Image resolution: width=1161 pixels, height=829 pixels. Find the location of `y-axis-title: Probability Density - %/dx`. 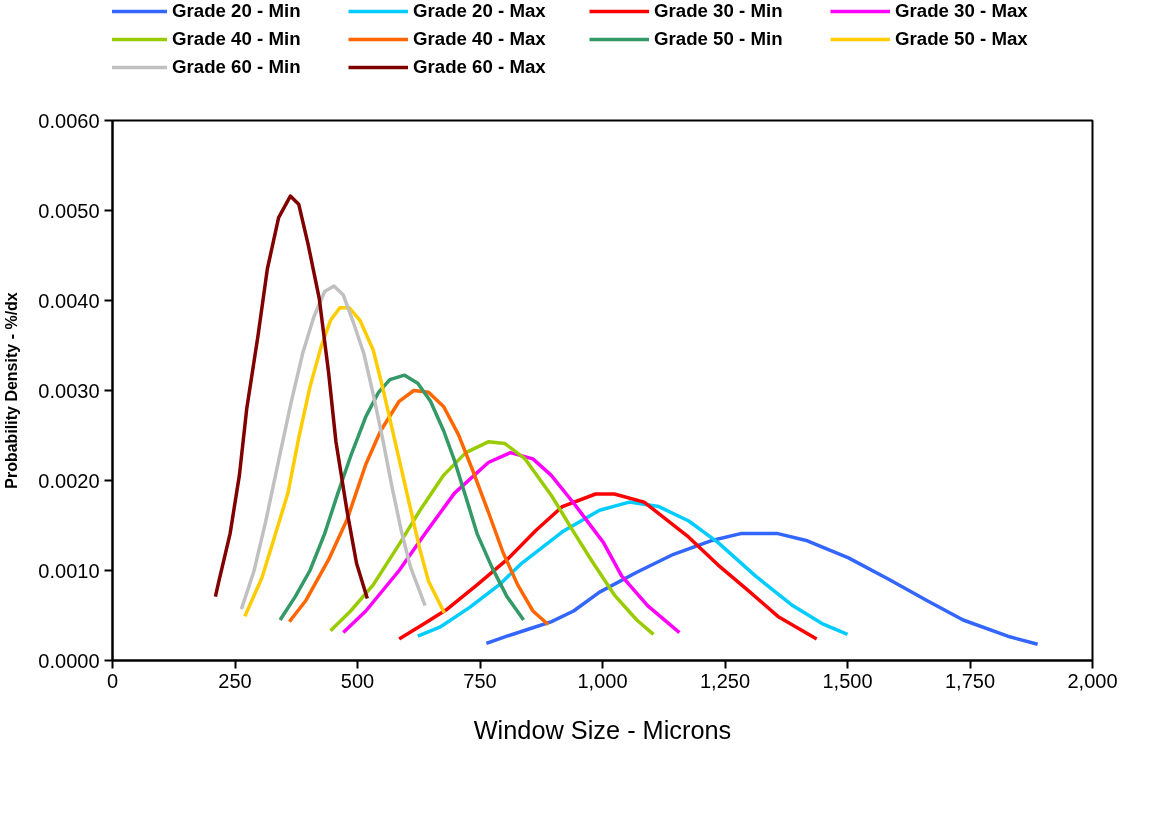

y-axis-title: Probability Density - %/dx is located at coordinates (12, 390).